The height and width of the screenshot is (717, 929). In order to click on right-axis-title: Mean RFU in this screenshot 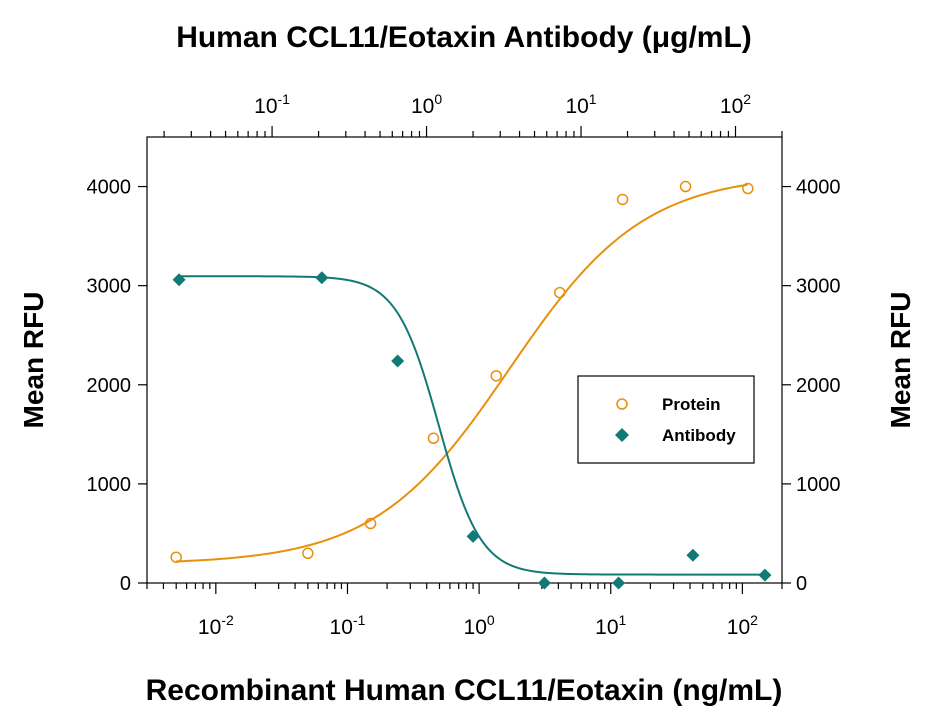, I will do `click(900, 360)`.